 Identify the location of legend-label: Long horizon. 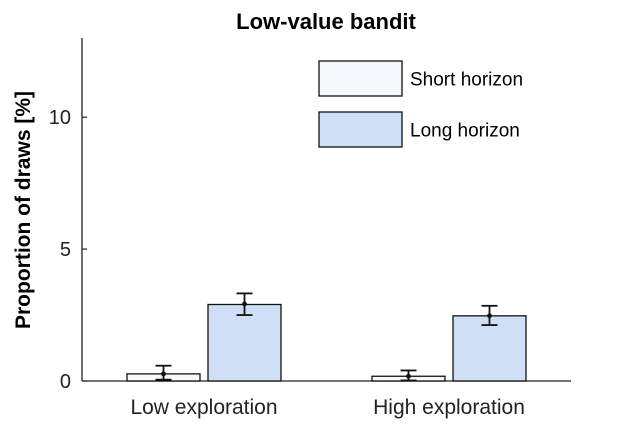
(465, 131).